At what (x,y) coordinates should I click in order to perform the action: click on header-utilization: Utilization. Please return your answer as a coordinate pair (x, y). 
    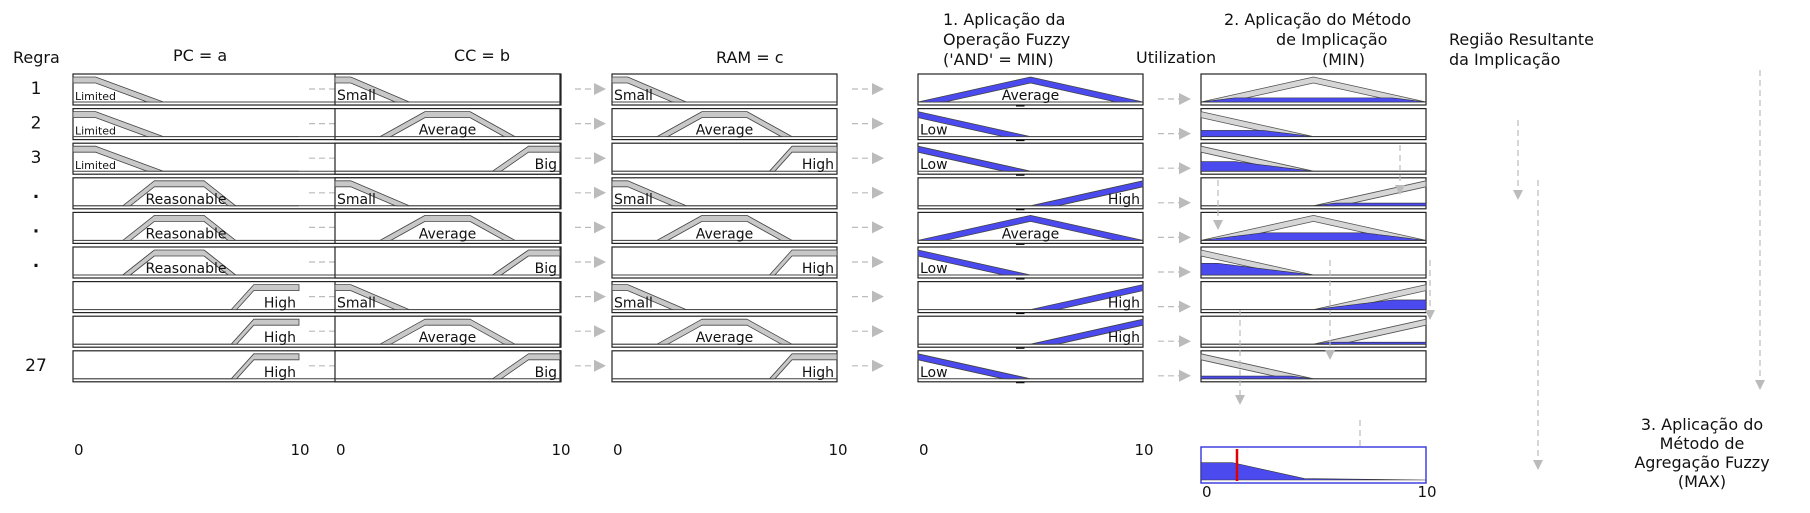
    Looking at the image, I should click on (1176, 57).